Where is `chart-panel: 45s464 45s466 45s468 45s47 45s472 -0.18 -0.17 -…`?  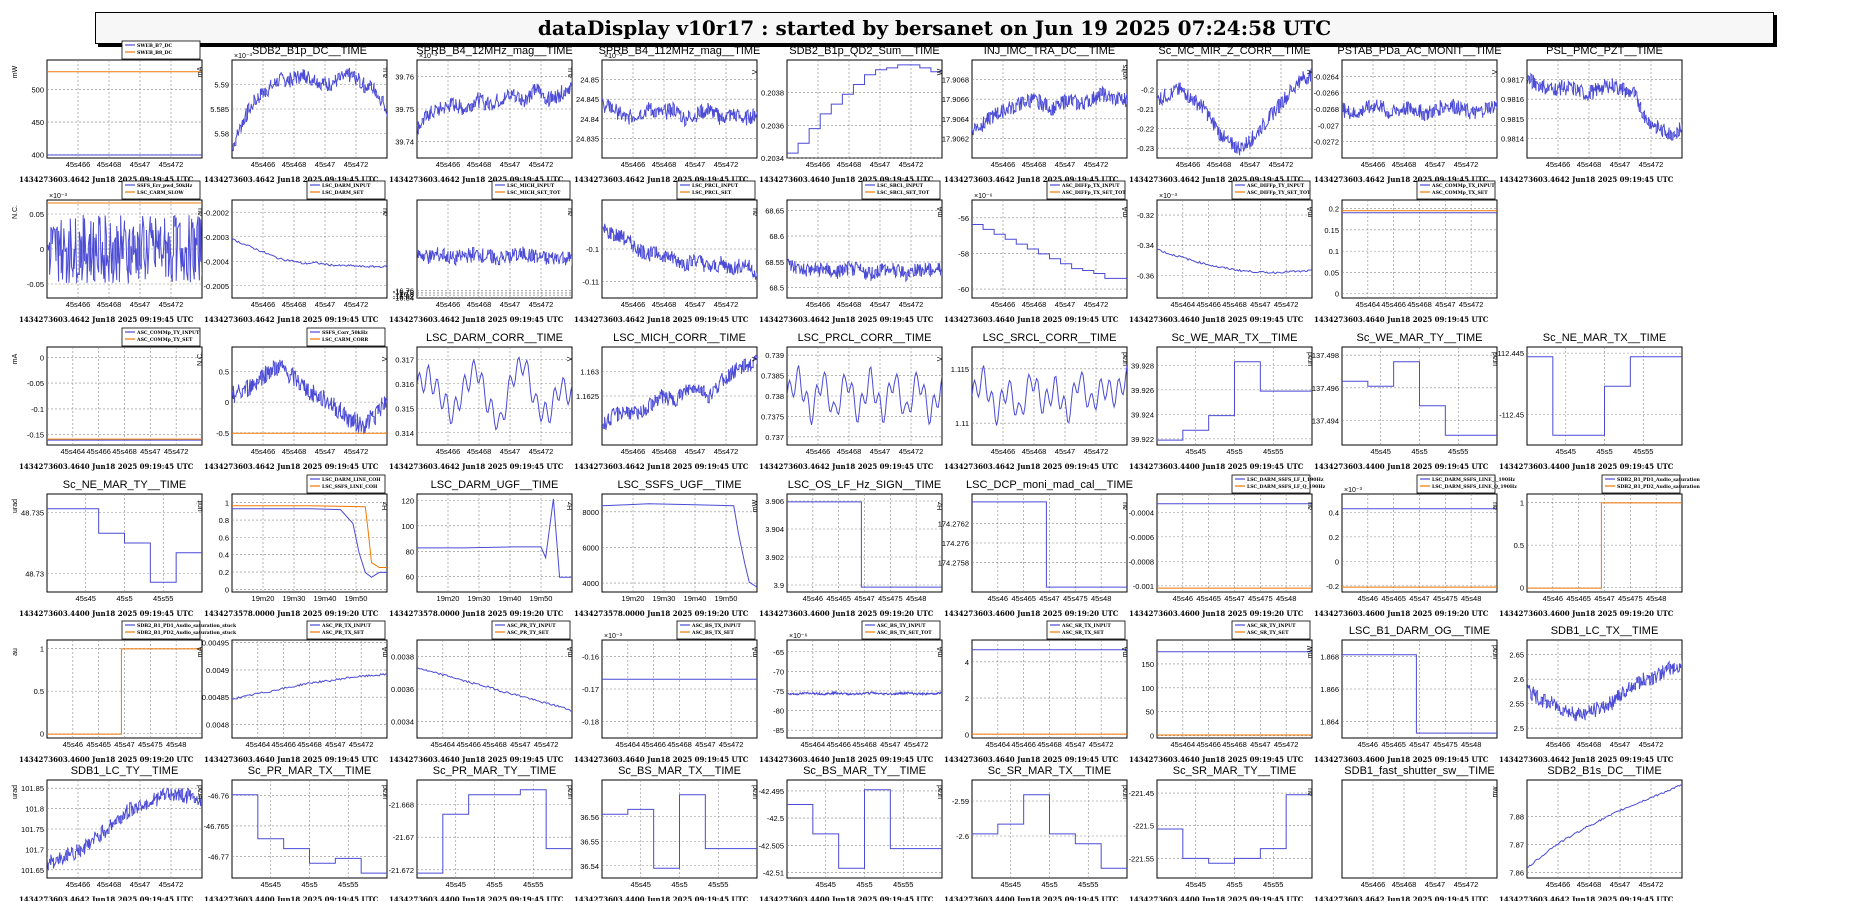 chart-panel: 45s464 45s466 45s468 45s47 45s472 -0.18 -0.17 -… is located at coordinates (662, 692).